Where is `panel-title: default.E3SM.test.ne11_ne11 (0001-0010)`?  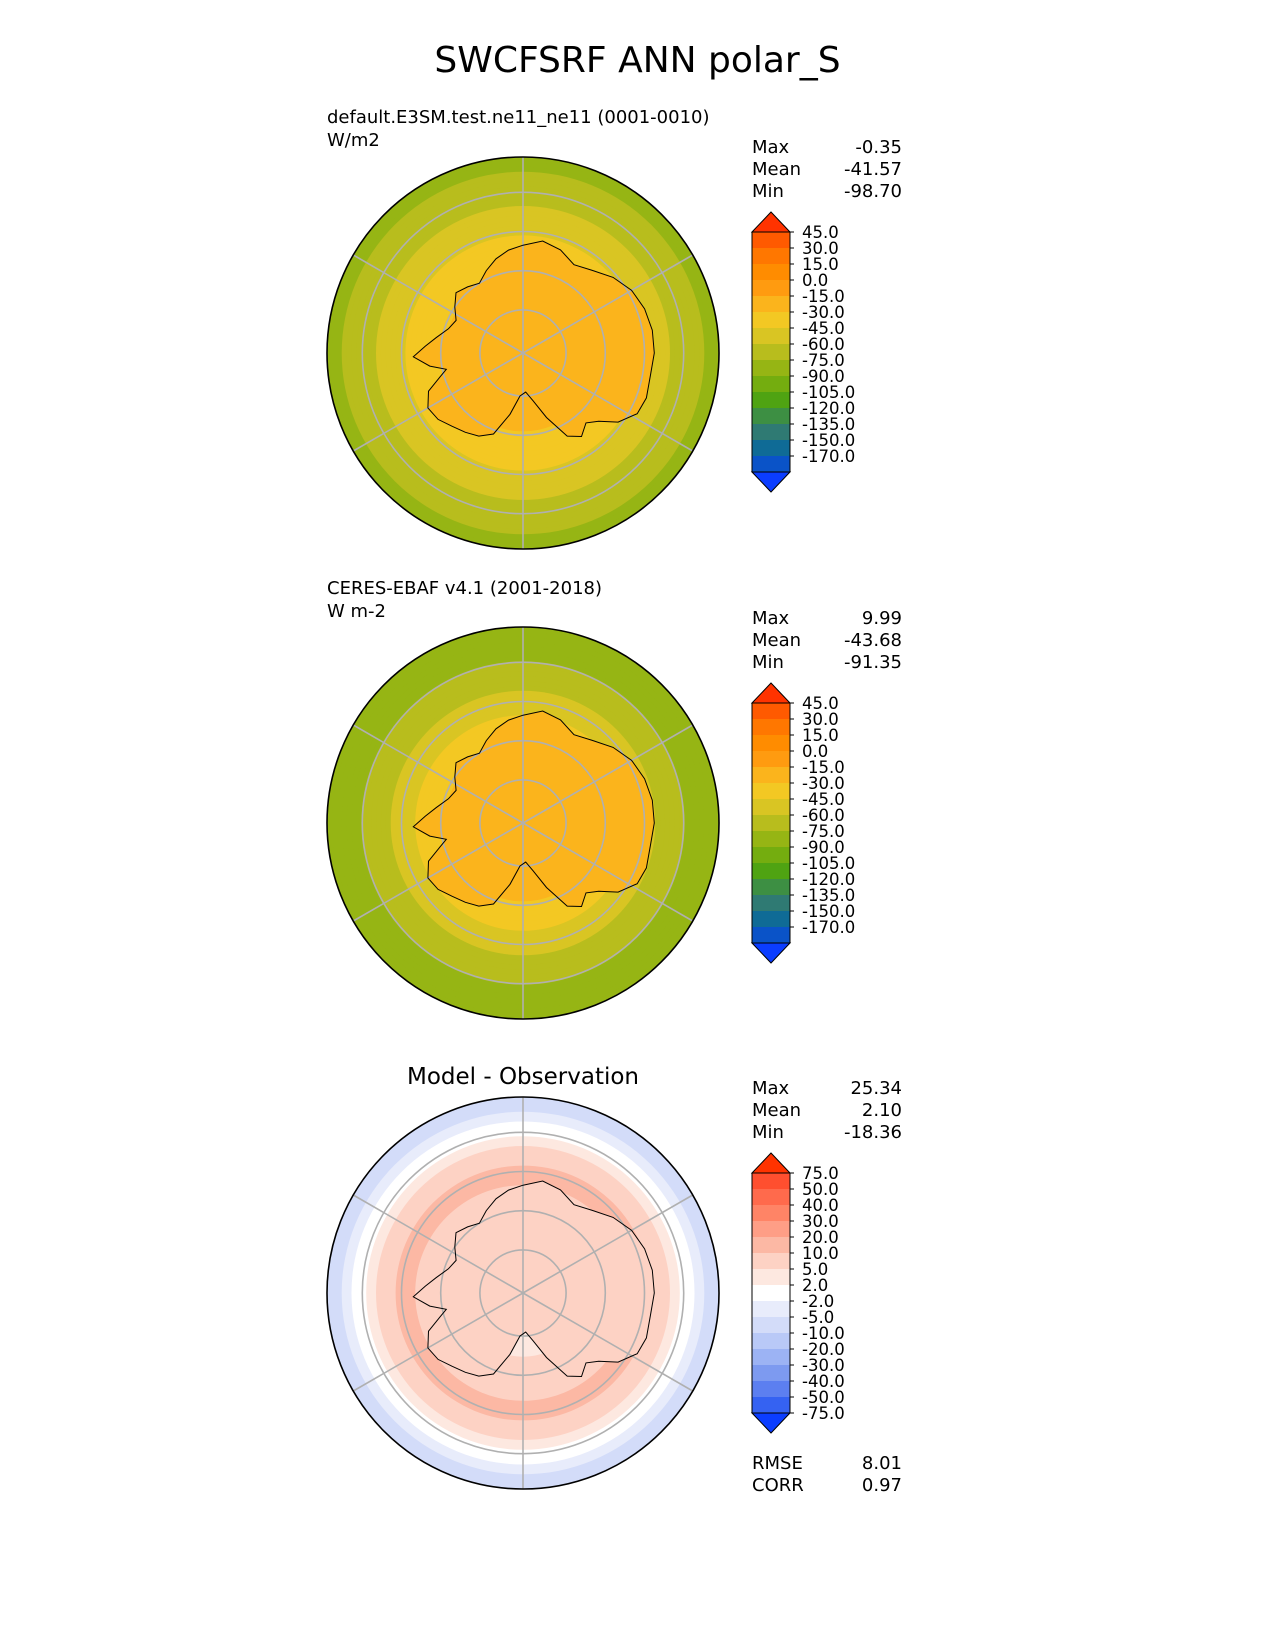
panel-title: default.E3SM.test.ne11_ne11 (0001-0010) is located at coordinates (518, 117).